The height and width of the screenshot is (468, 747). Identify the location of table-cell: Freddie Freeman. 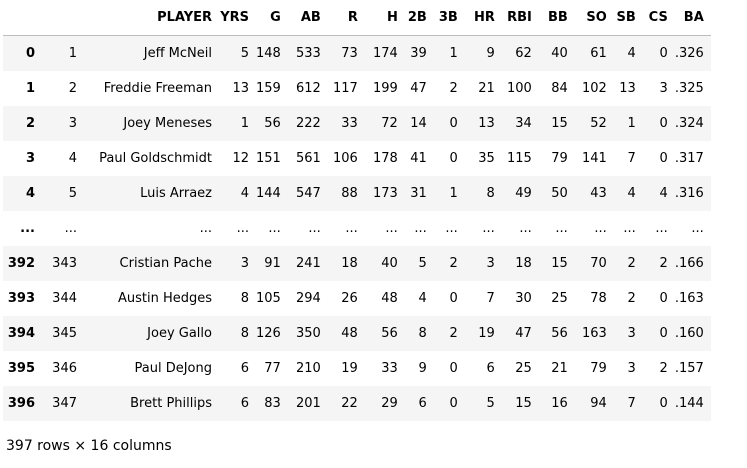
(157, 88).